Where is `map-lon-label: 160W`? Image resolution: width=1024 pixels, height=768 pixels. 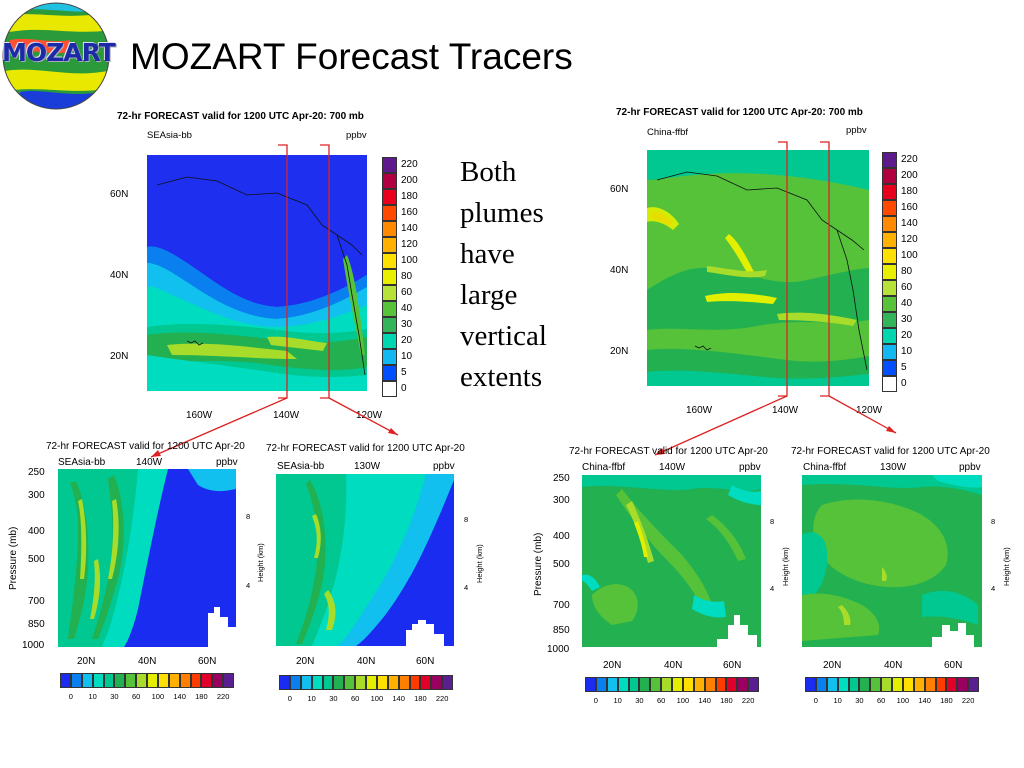 map-lon-label: 160W is located at coordinates (699, 410).